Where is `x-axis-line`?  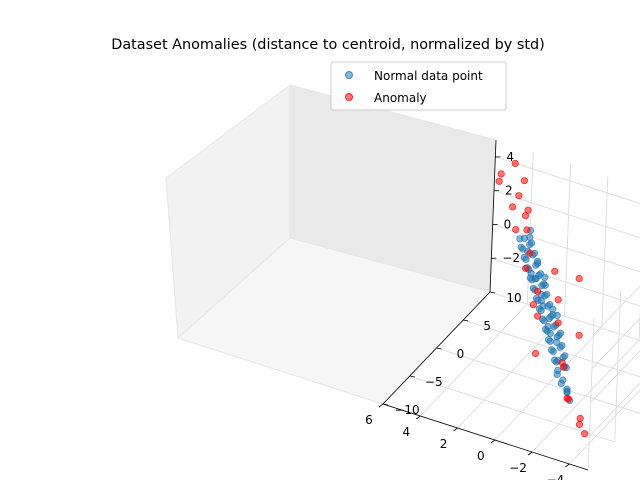 x-axis-line is located at coordinates (485, 437).